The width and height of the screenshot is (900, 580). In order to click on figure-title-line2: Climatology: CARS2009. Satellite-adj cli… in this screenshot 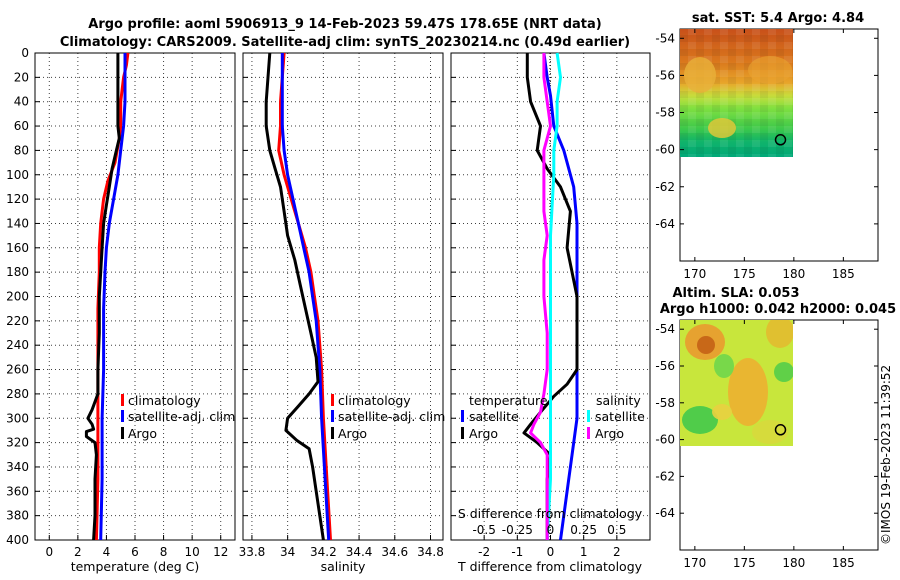, I will do `click(345, 42)`.